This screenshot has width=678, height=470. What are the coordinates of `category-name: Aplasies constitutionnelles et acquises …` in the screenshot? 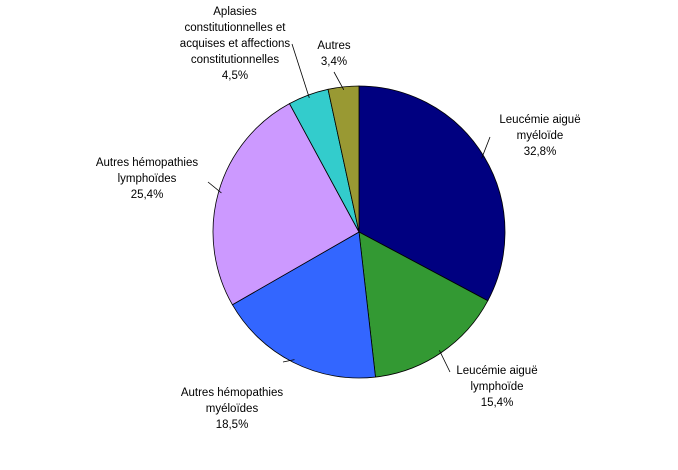 It's located at (235, 36).